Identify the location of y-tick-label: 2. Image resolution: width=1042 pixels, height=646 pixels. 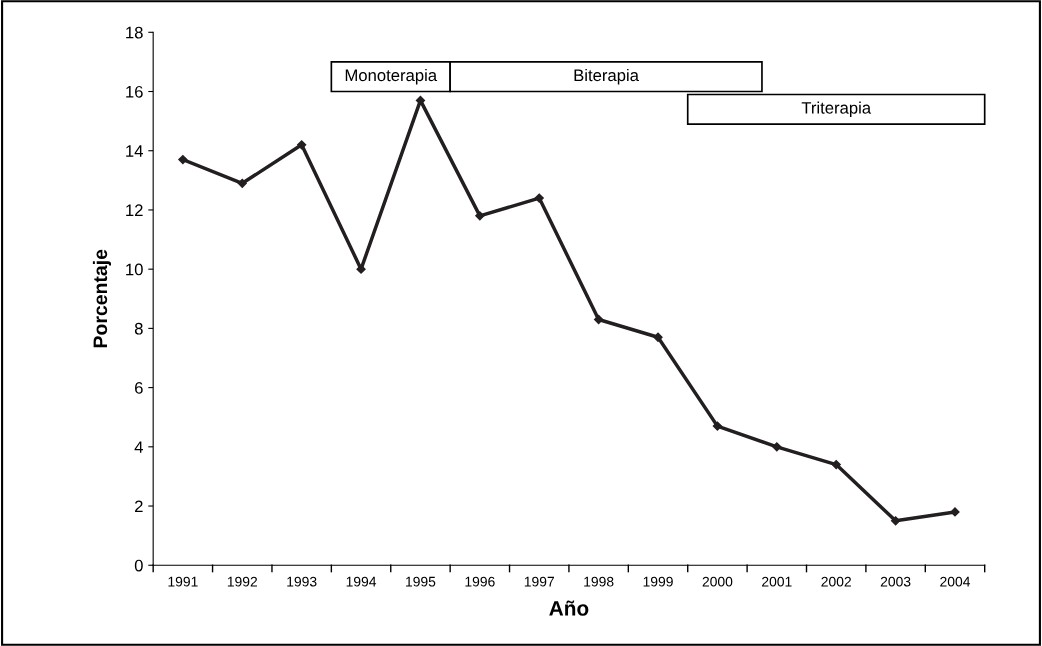
(139, 506).